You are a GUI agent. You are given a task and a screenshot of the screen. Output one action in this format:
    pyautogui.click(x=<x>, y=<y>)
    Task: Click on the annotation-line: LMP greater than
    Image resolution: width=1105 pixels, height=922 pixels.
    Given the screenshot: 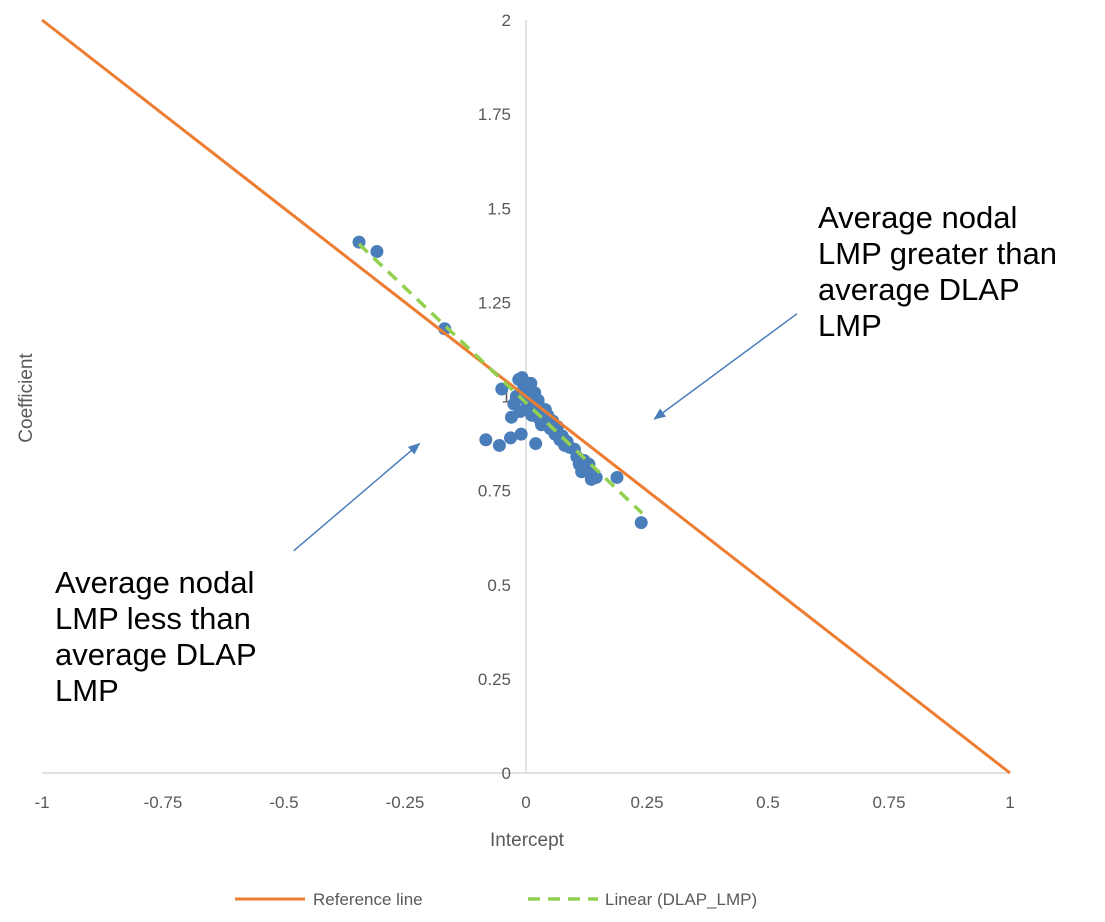 What is the action you would take?
    pyautogui.click(x=937, y=253)
    